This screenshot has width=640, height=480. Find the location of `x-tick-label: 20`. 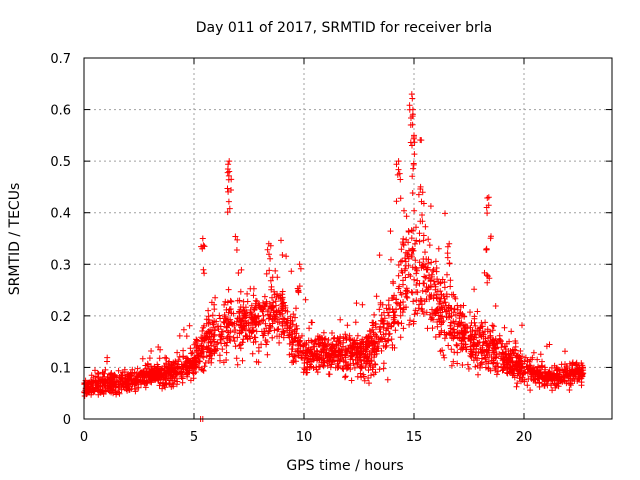

x-tick-label: 20 is located at coordinates (524, 437).